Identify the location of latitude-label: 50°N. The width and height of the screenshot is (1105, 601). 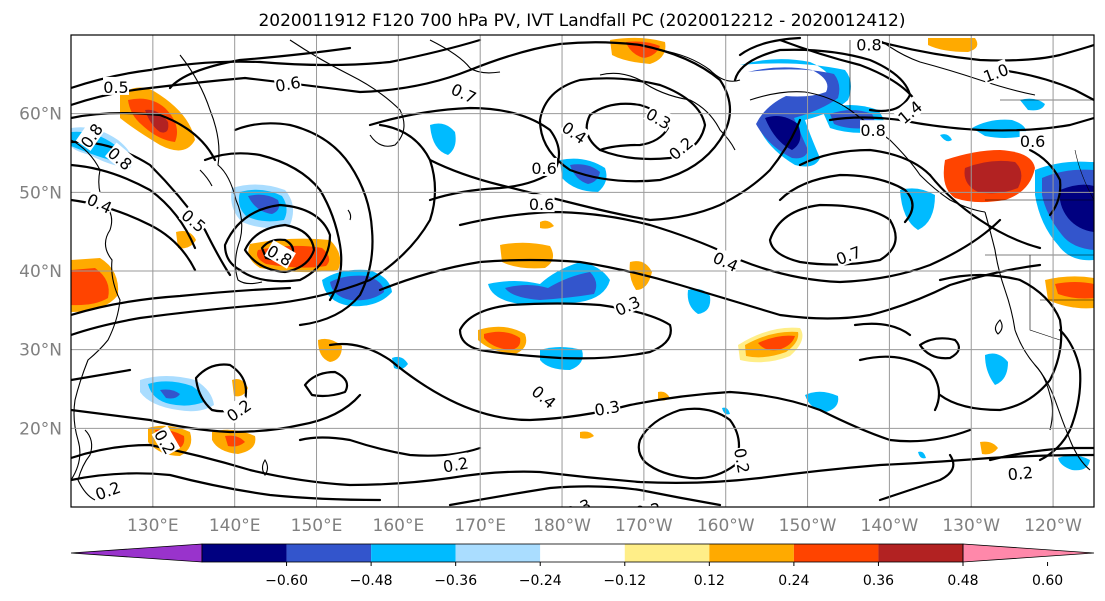
(40, 193).